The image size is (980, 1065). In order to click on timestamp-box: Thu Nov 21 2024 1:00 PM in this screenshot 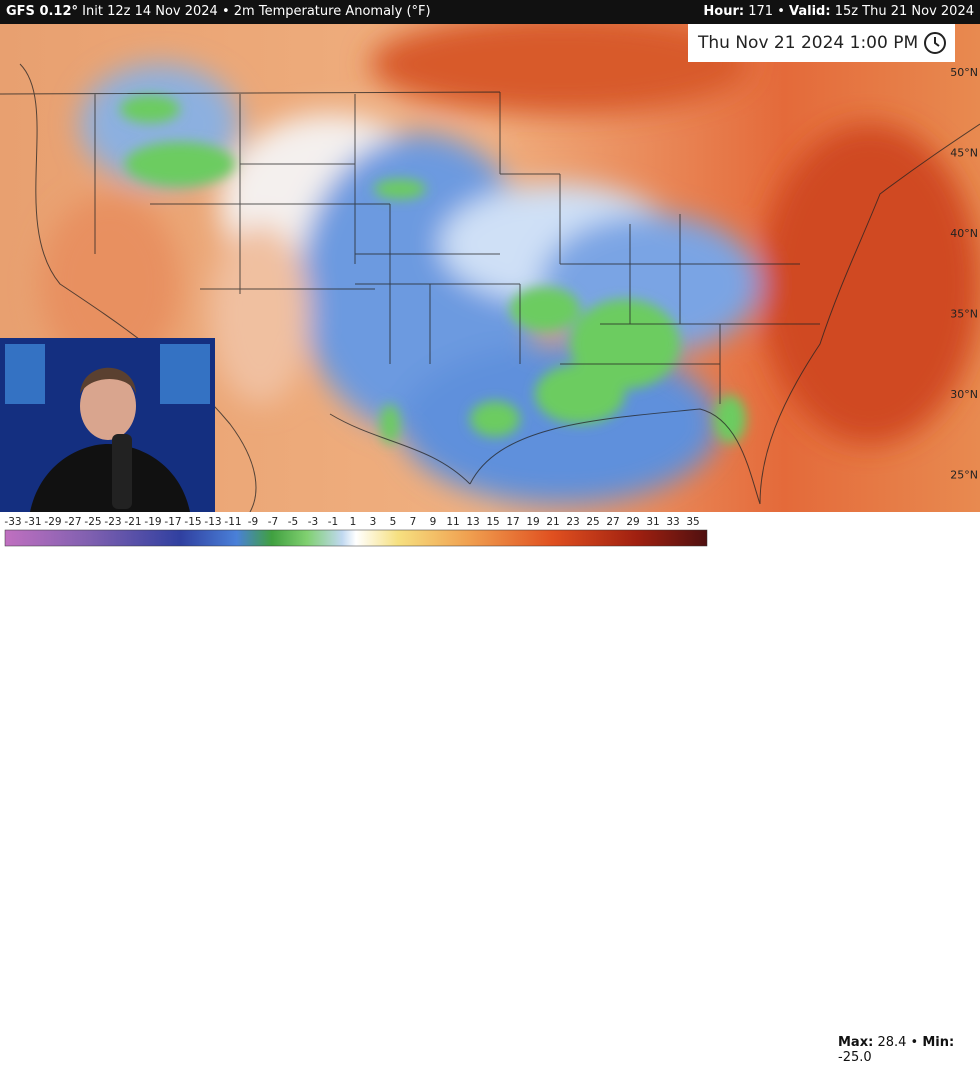, I will do `click(821, 43)`.